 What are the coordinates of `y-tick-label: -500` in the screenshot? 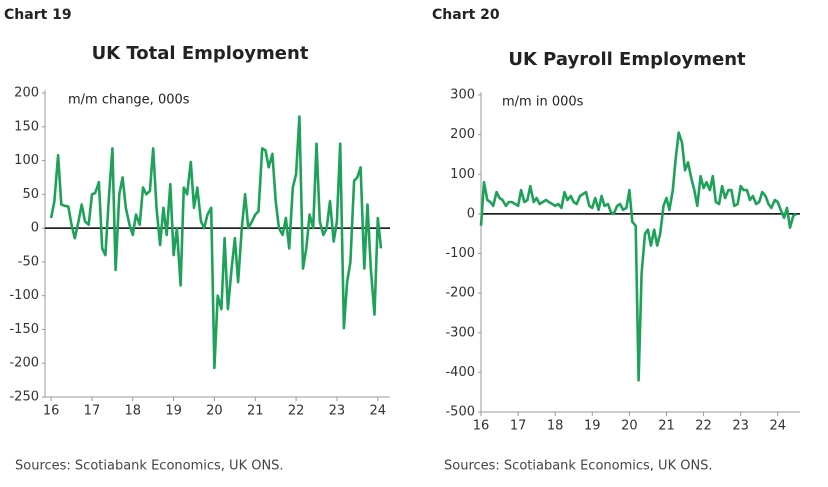 It's located at (460, 412).